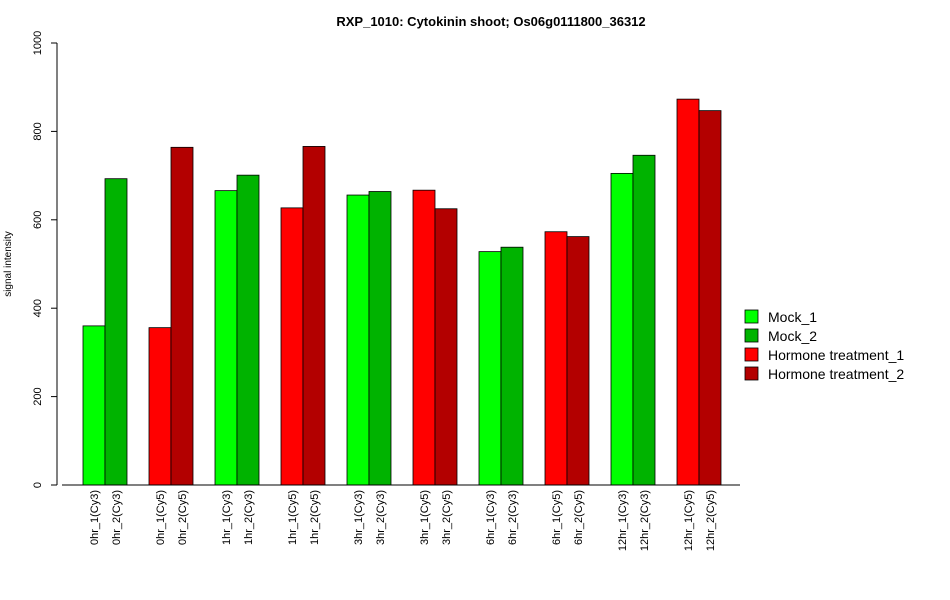 Image resolution: width=950 pixels, height=600 pixels. What do you see at coordinates (38, 396) in the screenshot?
I see `y-tick-label: 200` at bounding box center [38, 396].